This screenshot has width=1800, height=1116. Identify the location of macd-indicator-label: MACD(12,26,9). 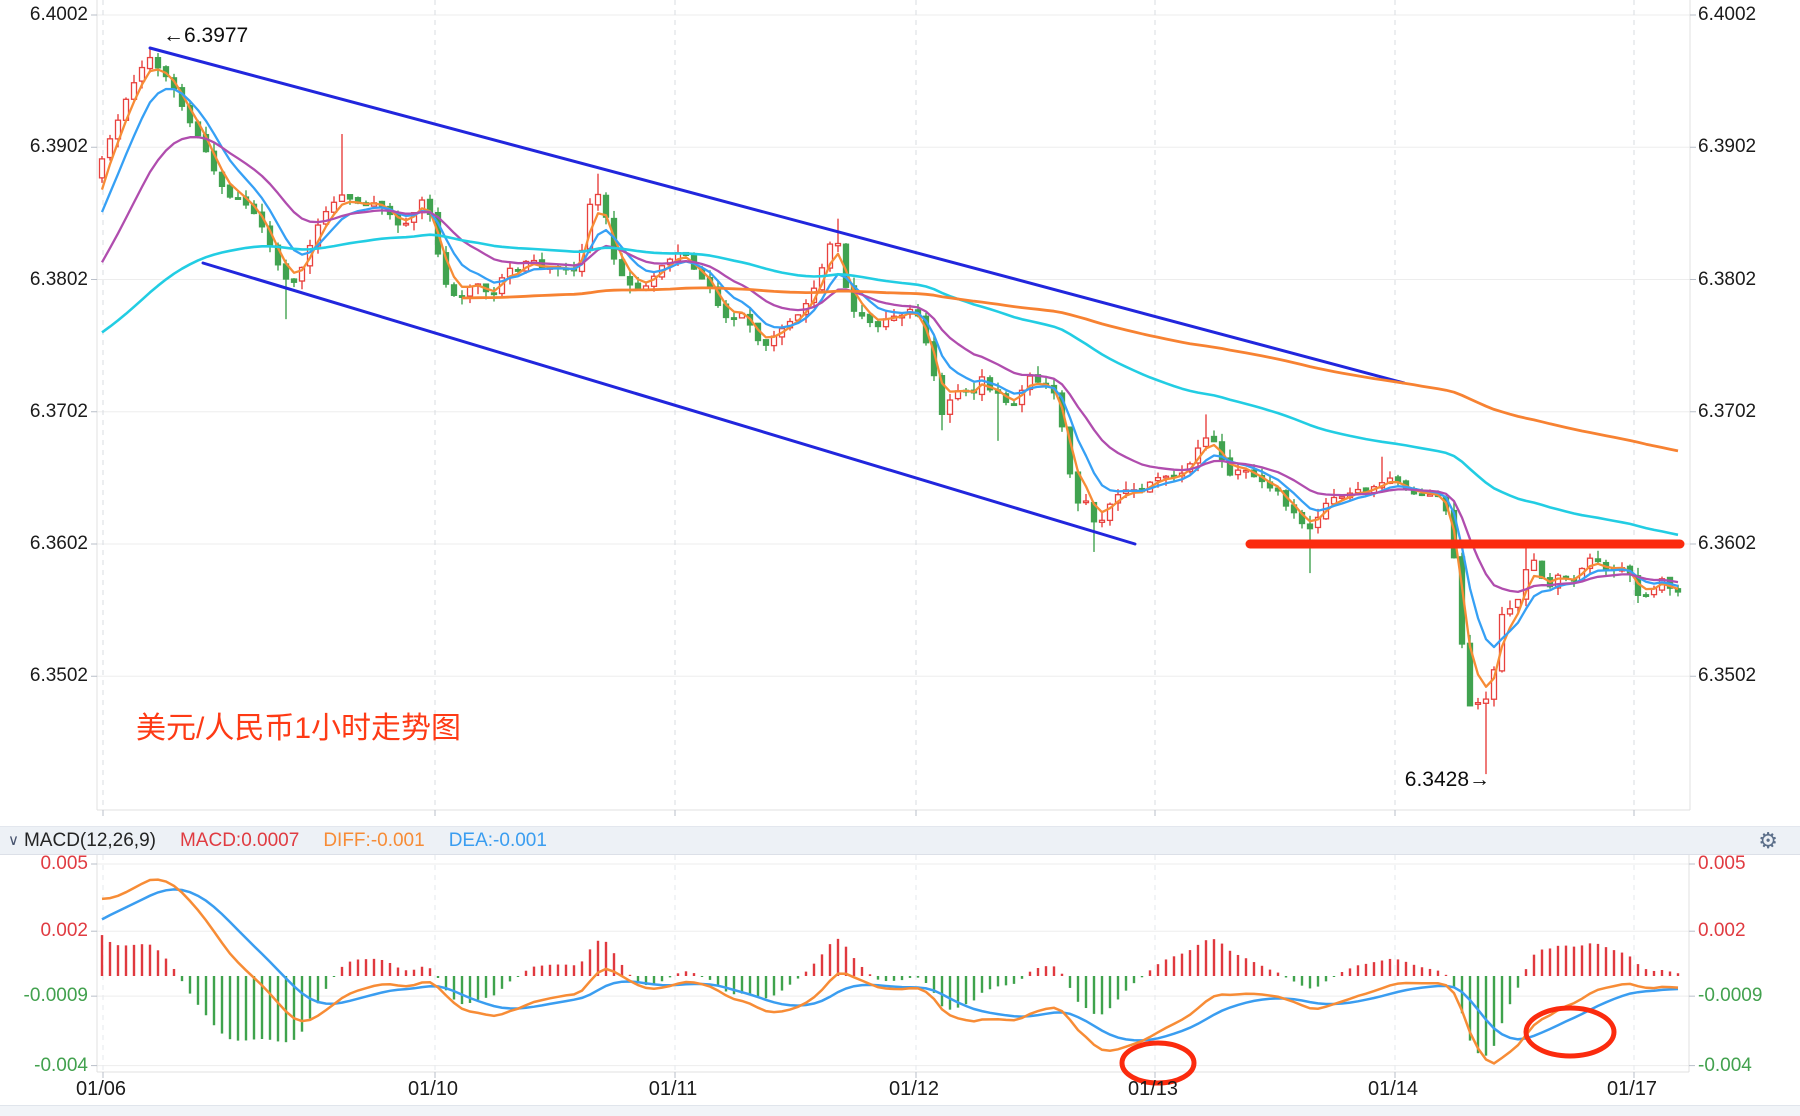
(89, 840).